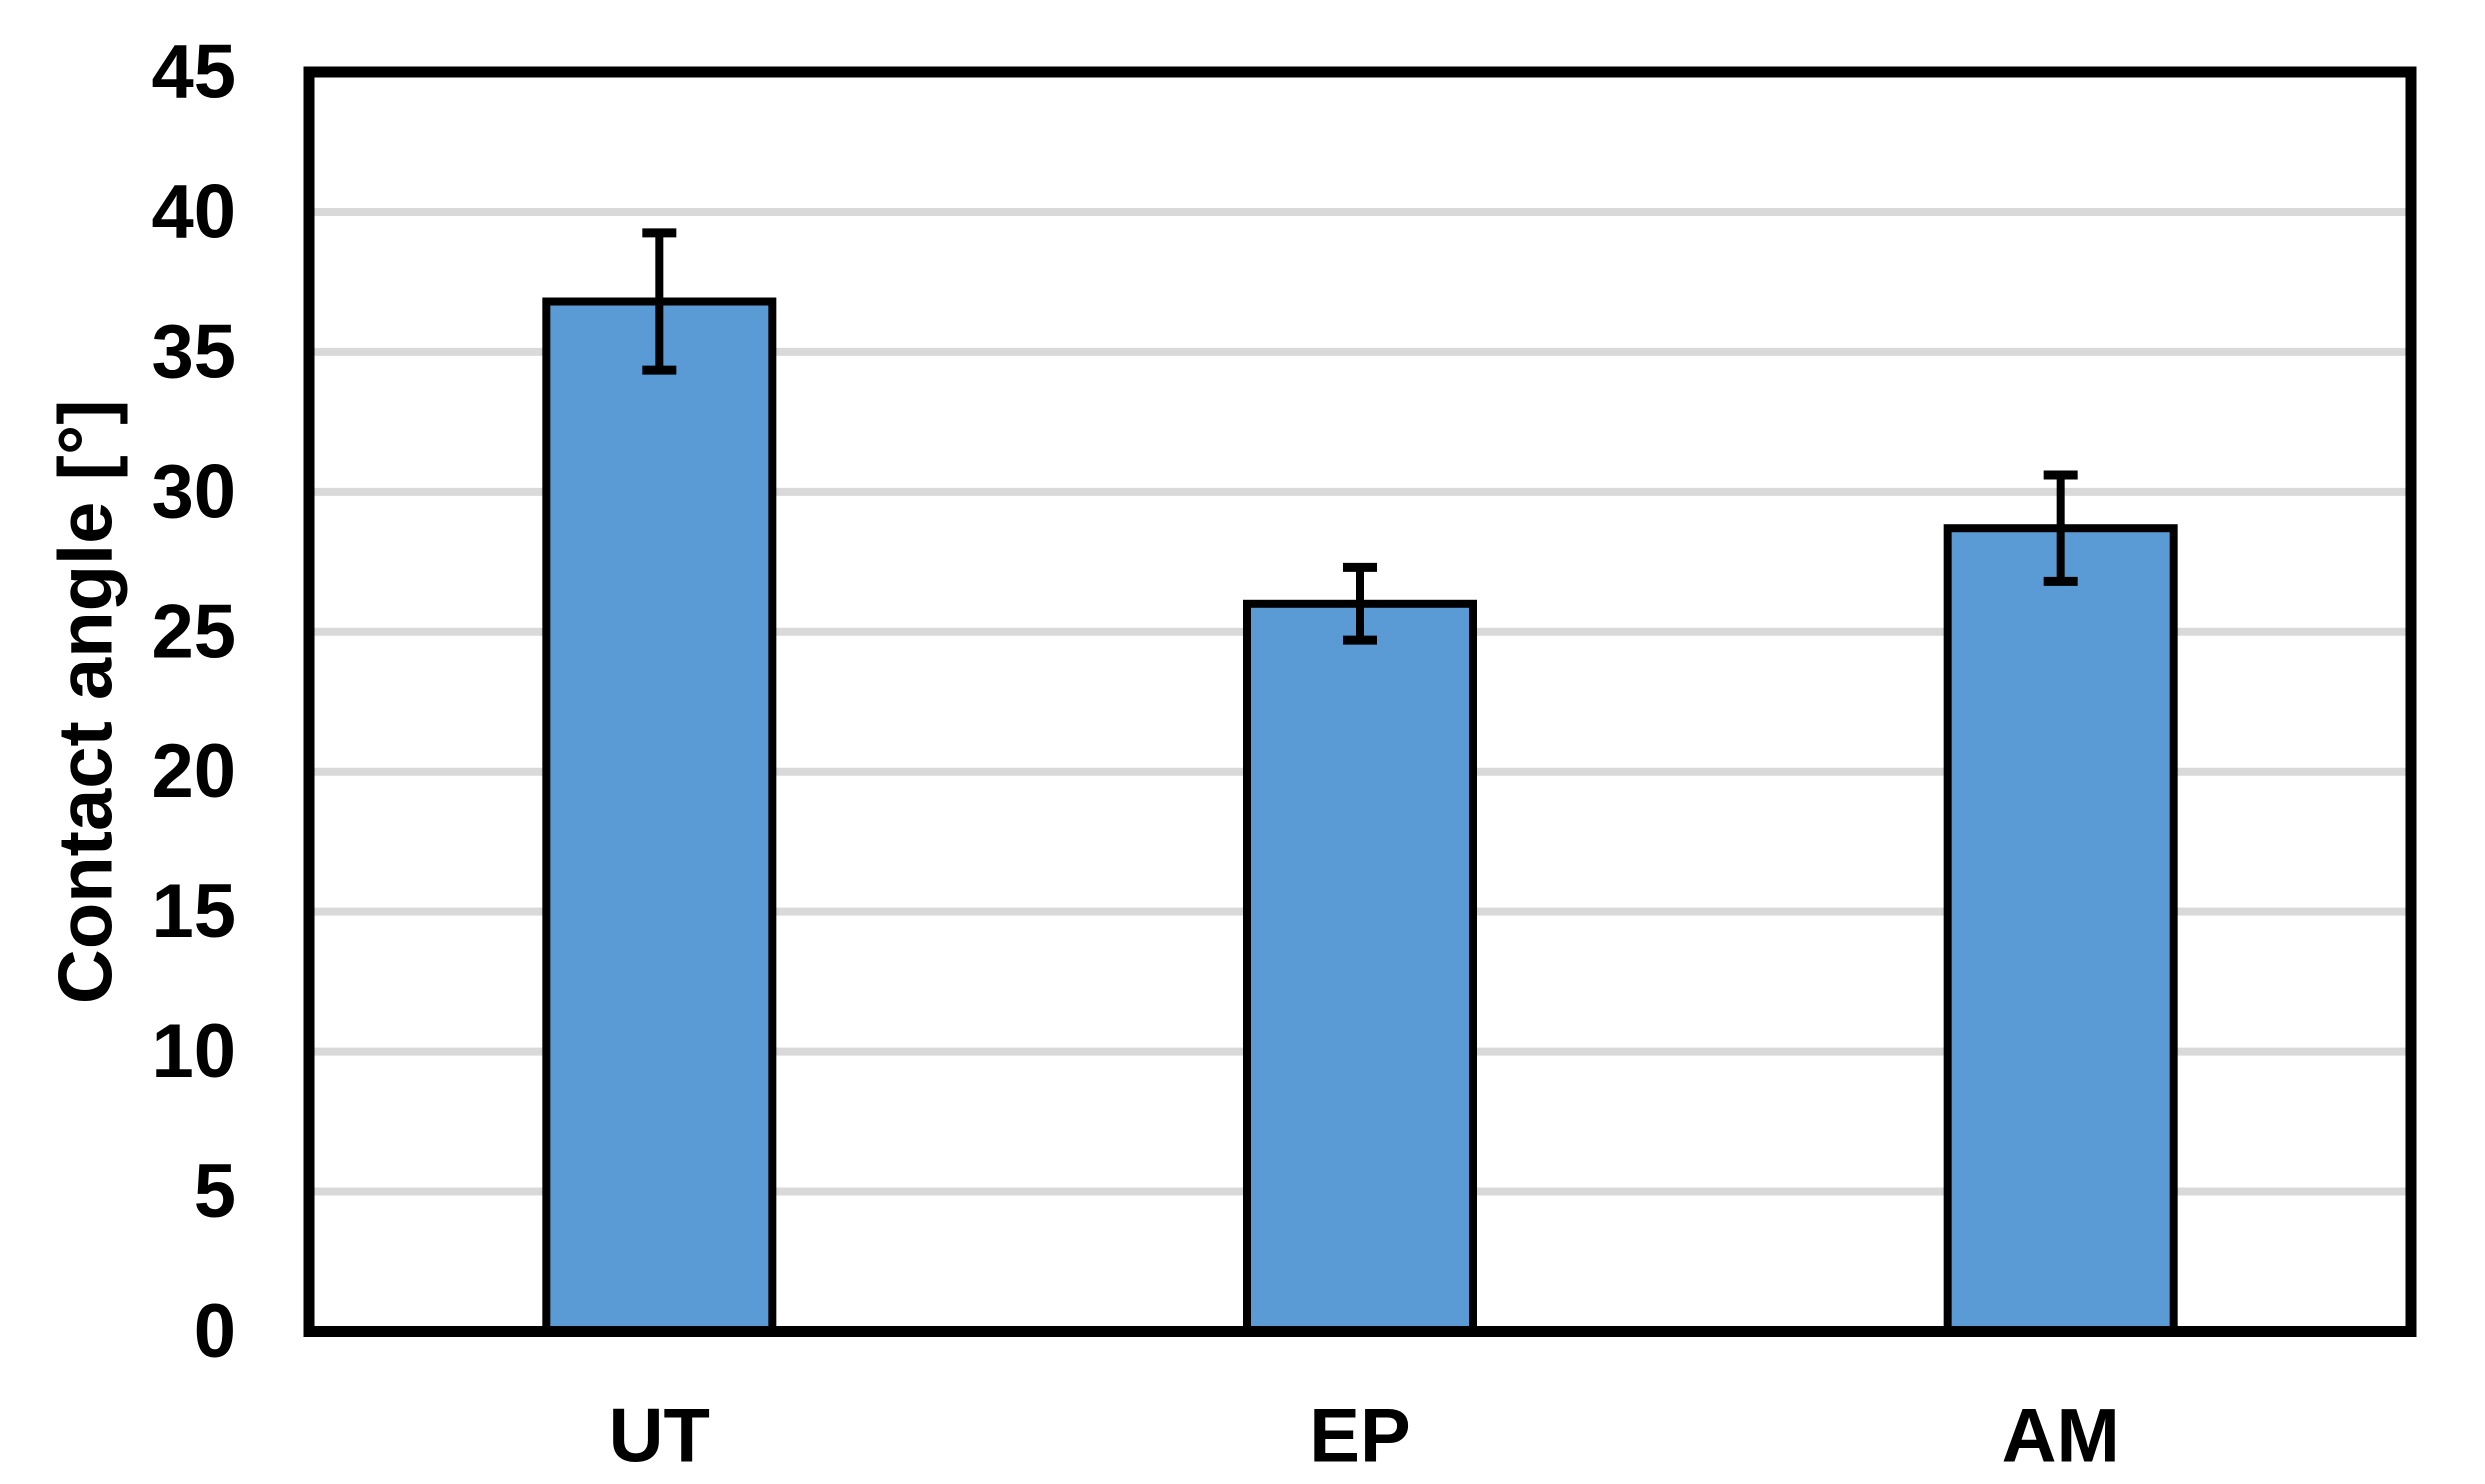  Describe the element at coordinates (193, 211) in the screenshot. I see `y-tick-label-40: 40` at that location.